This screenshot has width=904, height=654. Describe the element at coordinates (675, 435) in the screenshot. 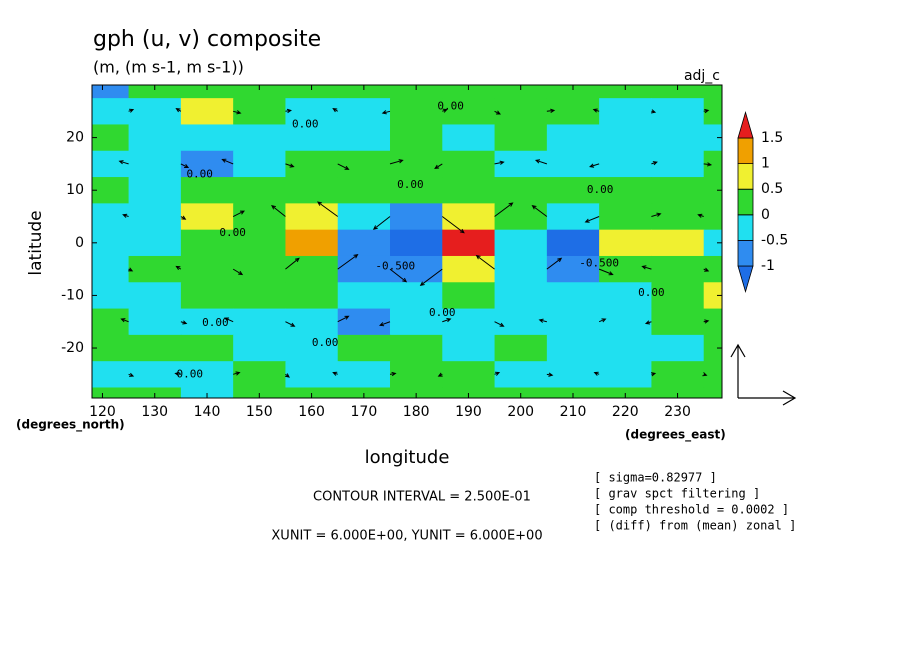

I see `x-unit-label: (degrees_east)` at that location.